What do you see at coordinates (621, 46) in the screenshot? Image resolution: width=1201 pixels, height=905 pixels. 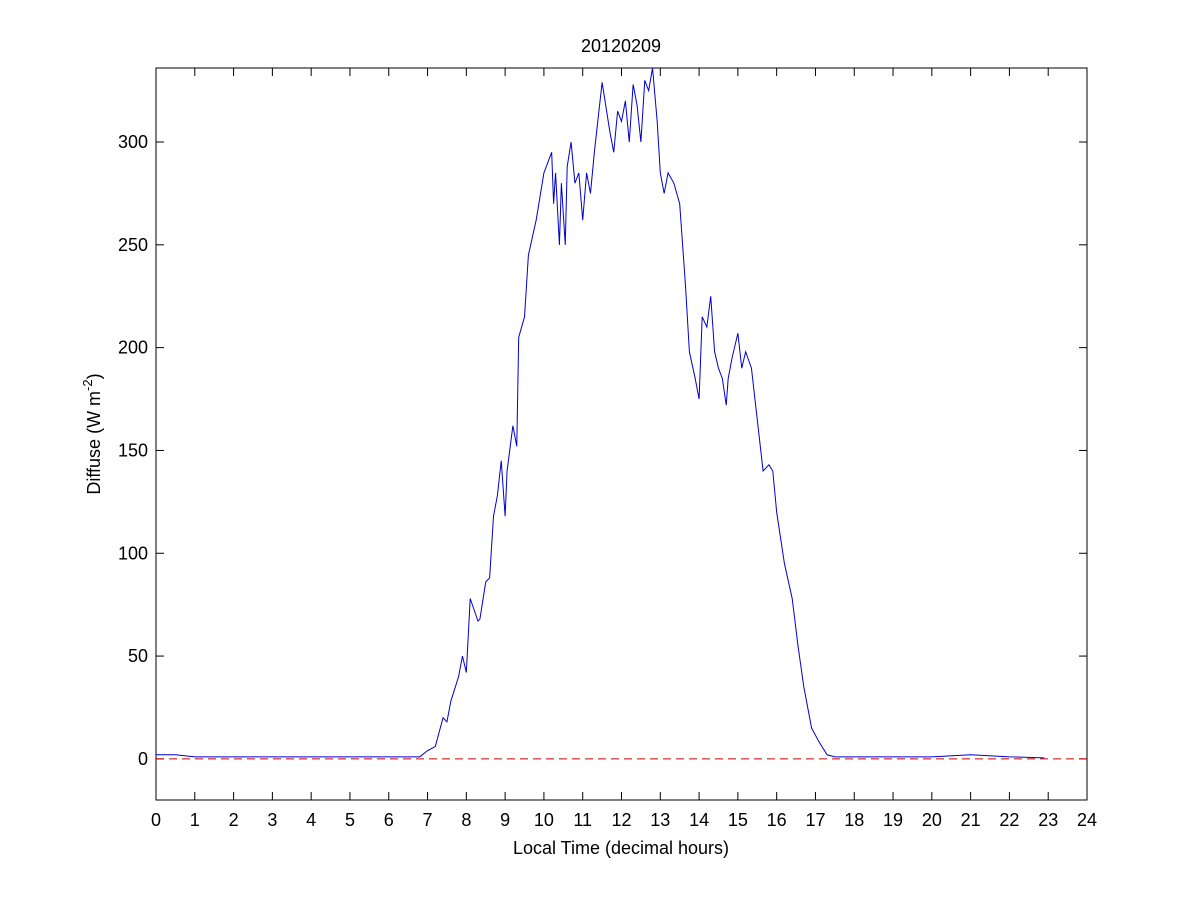 I see `chart-title: 20120209` at bounding box center [621, 46].